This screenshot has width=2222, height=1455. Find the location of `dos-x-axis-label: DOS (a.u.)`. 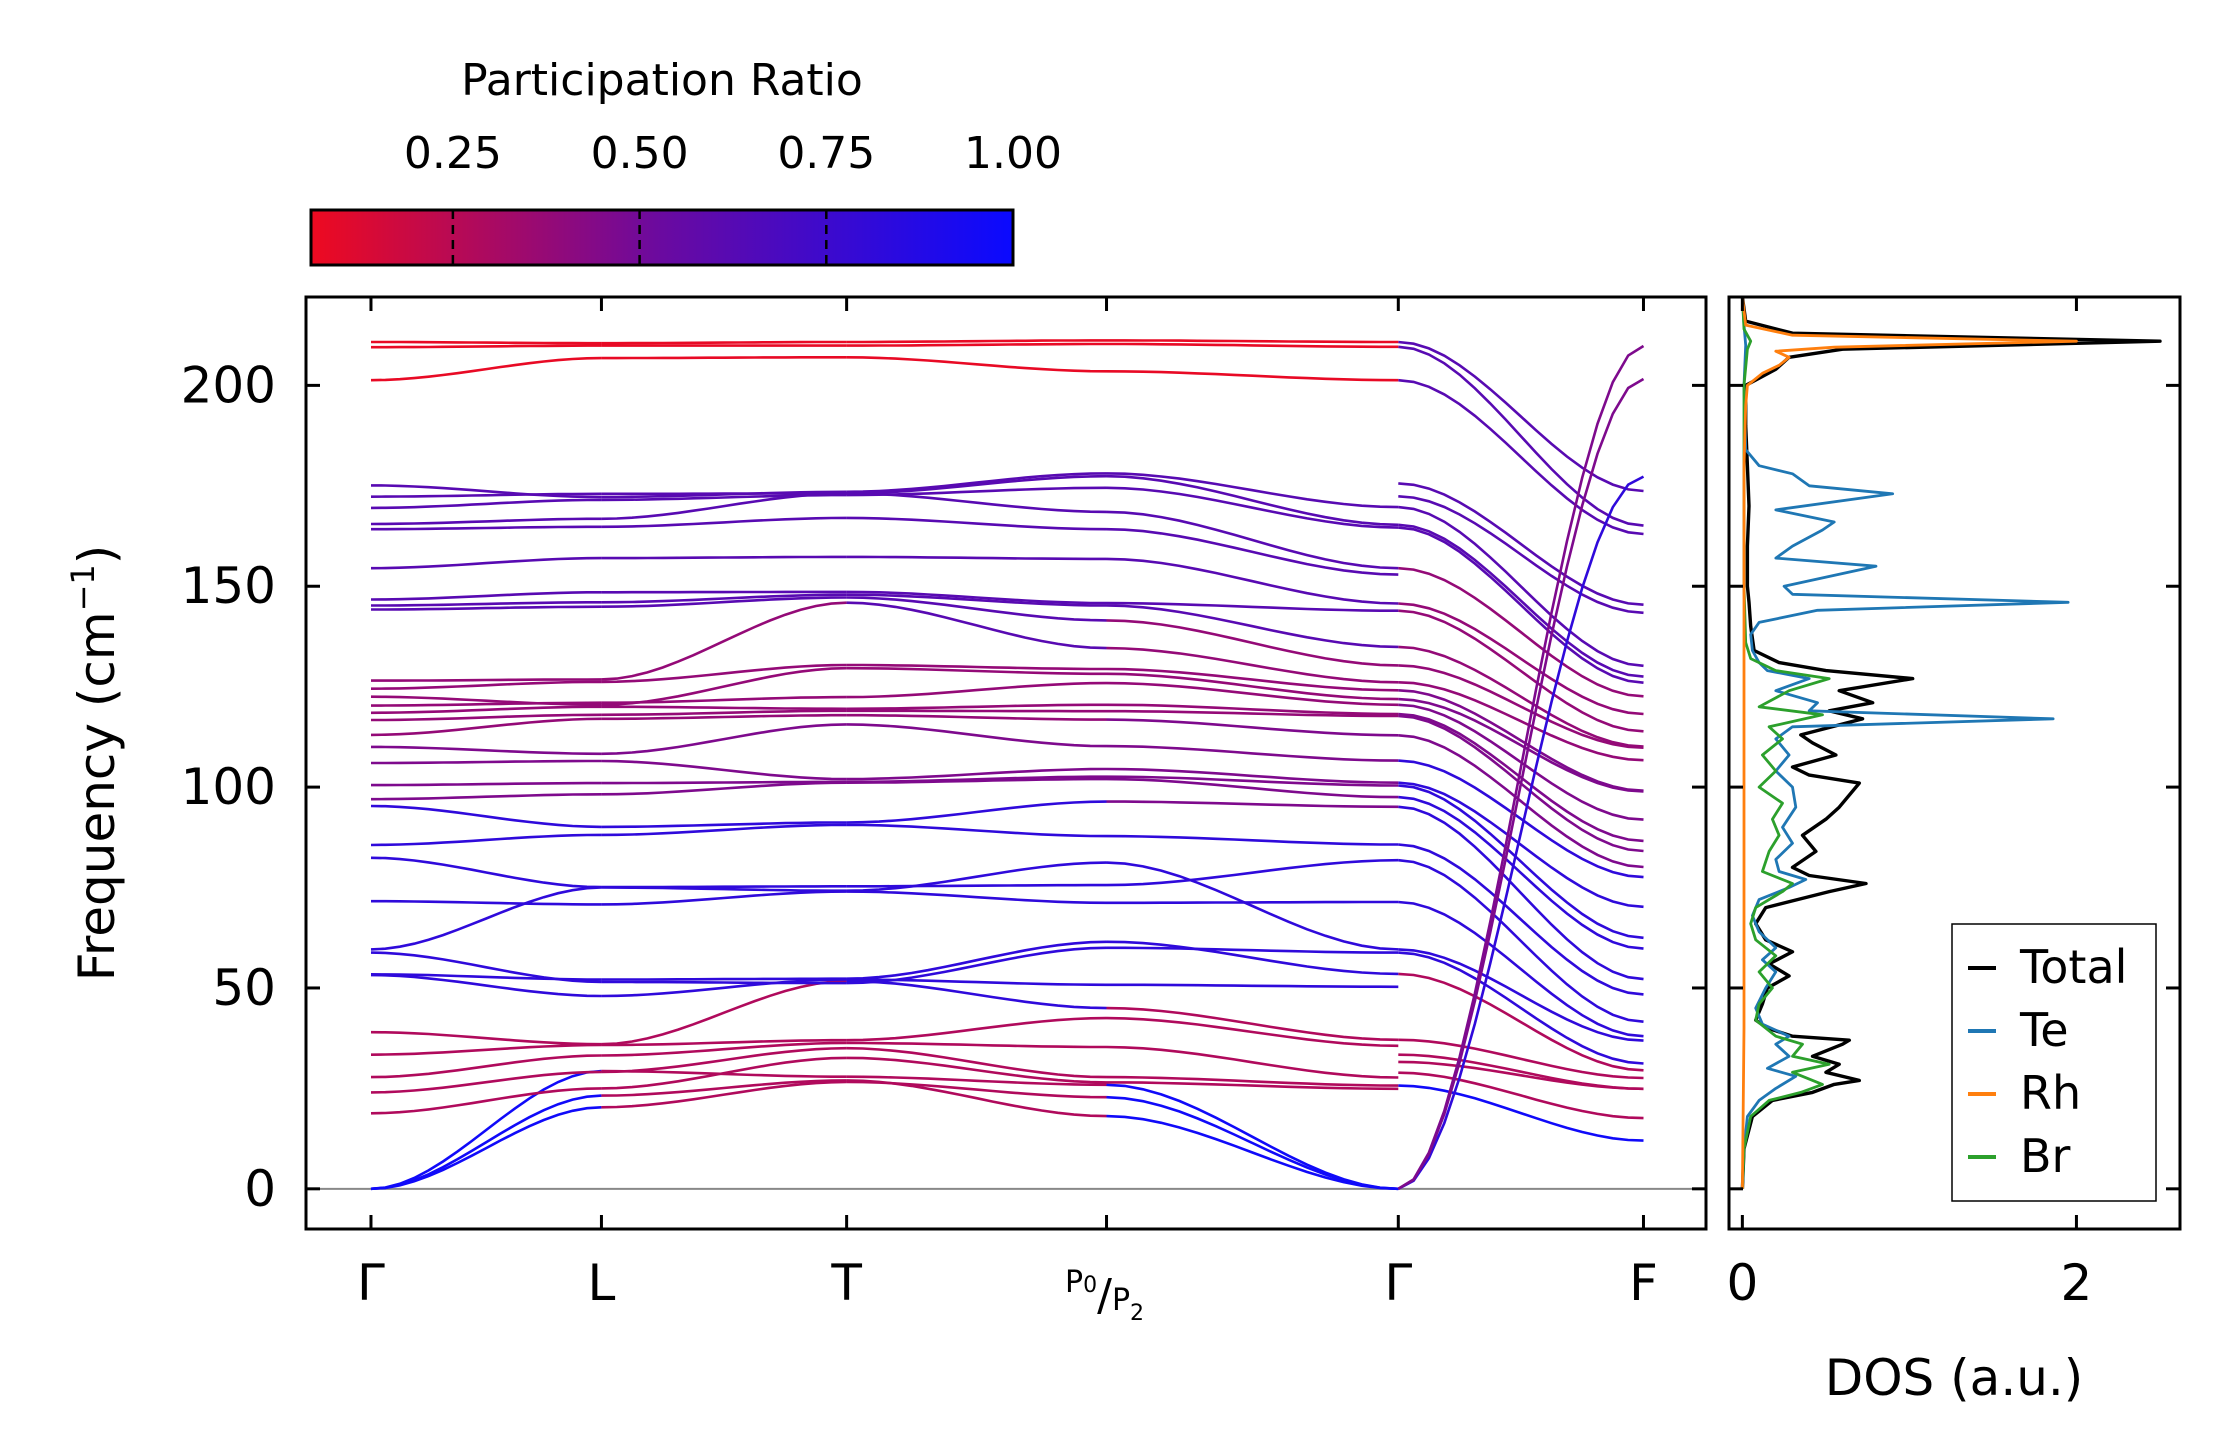

dos-x-axis-label: DOS (a.u.) is located at coordinates (1954, 1378).